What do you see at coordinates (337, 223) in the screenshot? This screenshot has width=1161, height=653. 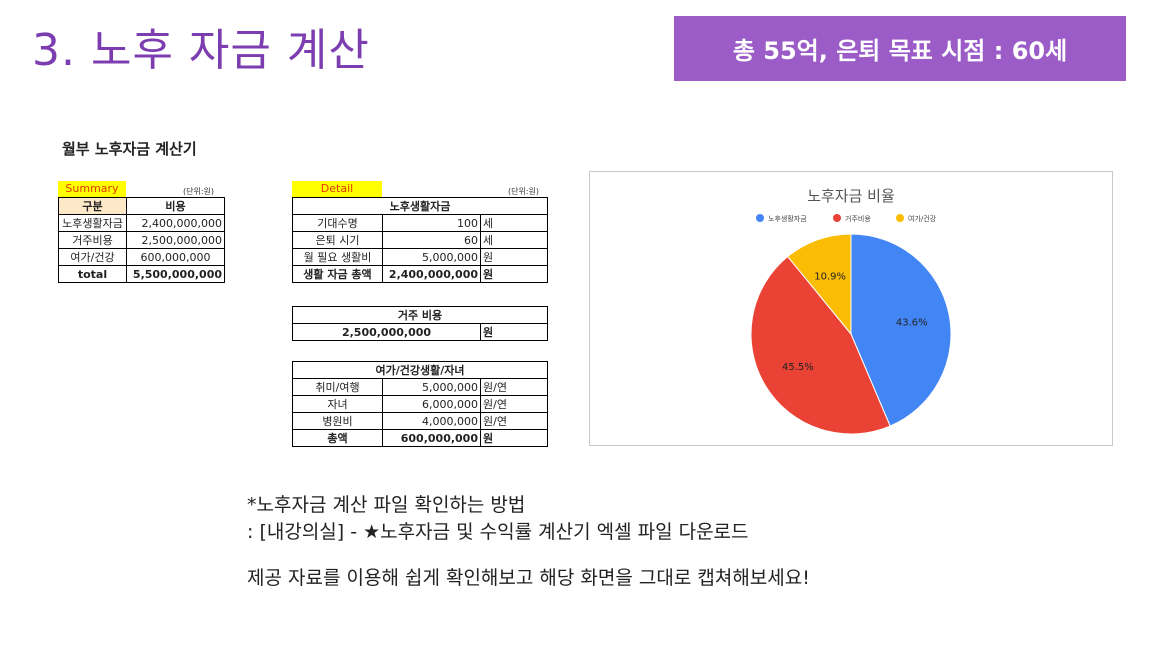 I see `detail-row-label: 기대수명` at bounding box center [337, 223].